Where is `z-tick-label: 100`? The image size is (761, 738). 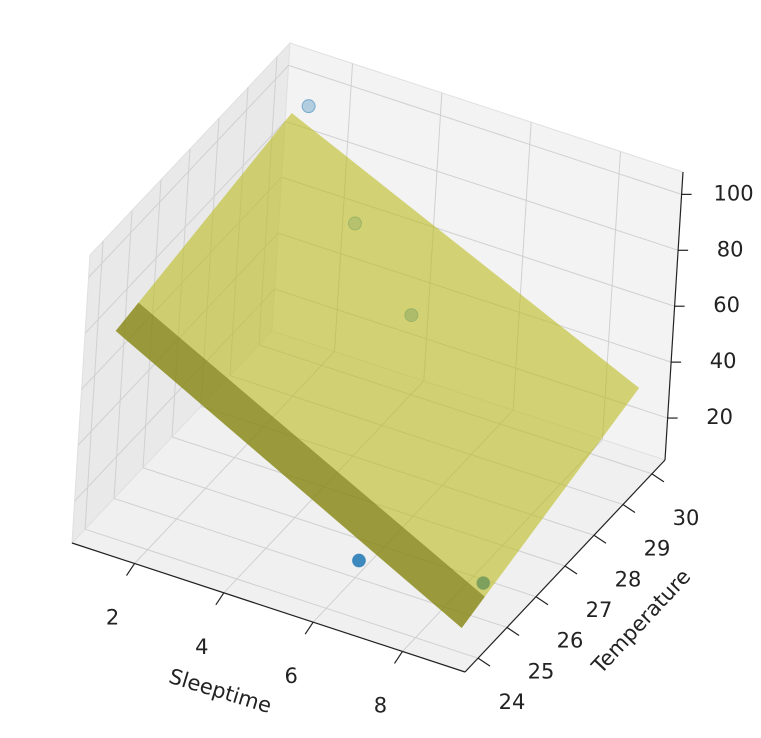 z-tick-label: 100 is located at coordinates (734, 193).